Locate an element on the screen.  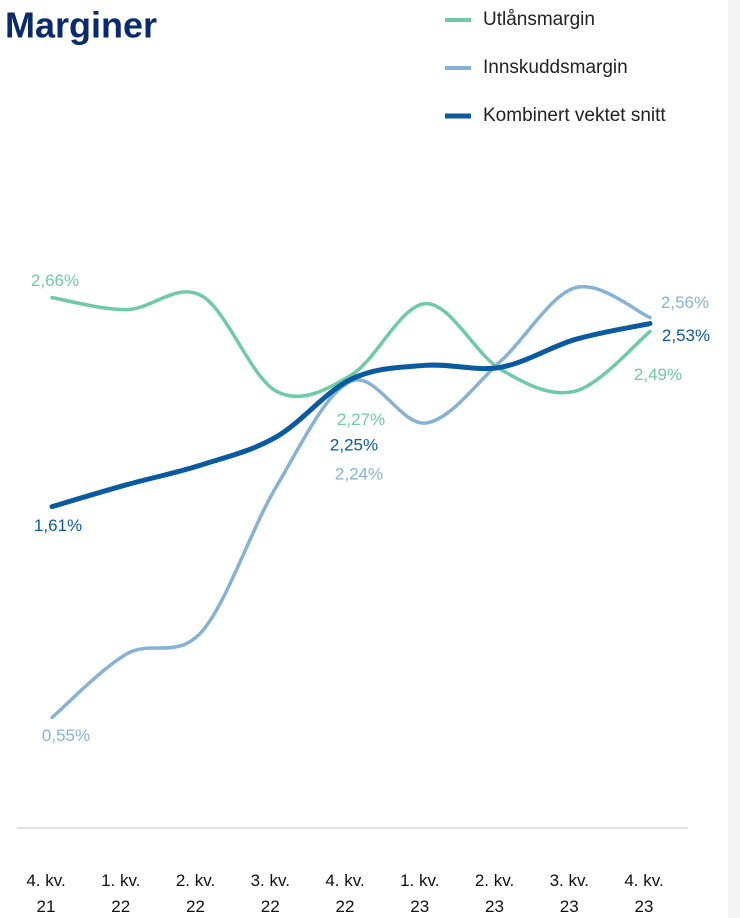
x-tick-label: 3. kv. 23 is located at coordinates (569, 893).